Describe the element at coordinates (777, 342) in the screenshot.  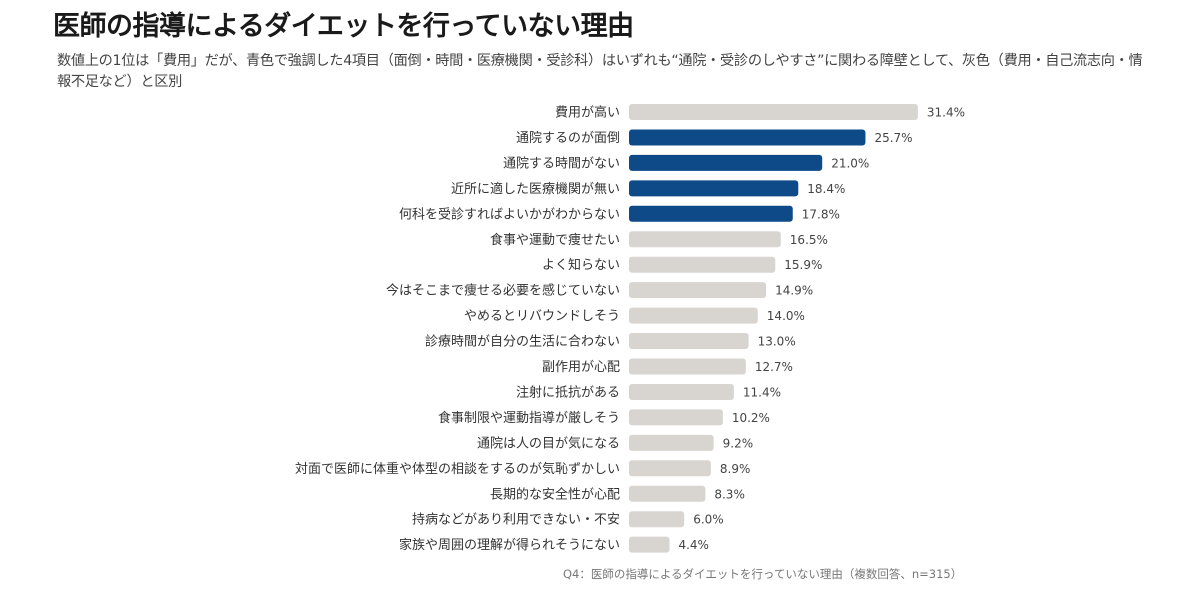
I see `value-label: 13.0%` at that location.